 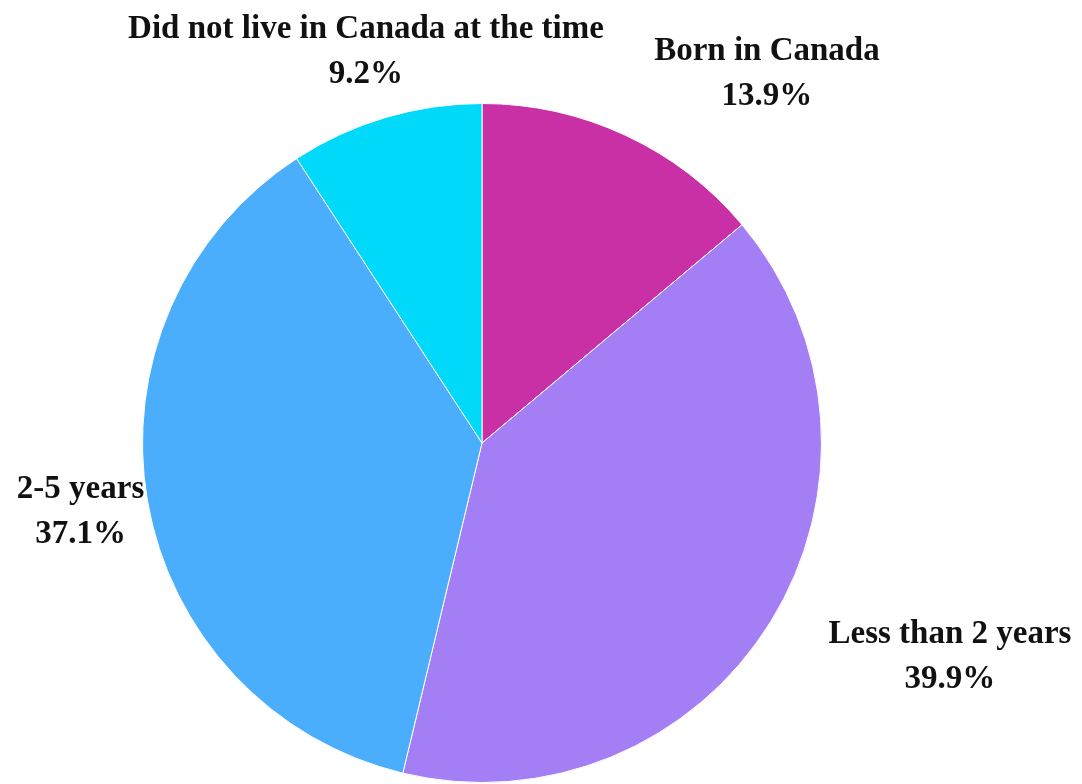 What do you see at coordinates (767, 93) in the screenshot?
I see `data-label: 13.9%` at bounding box center [767, 93].